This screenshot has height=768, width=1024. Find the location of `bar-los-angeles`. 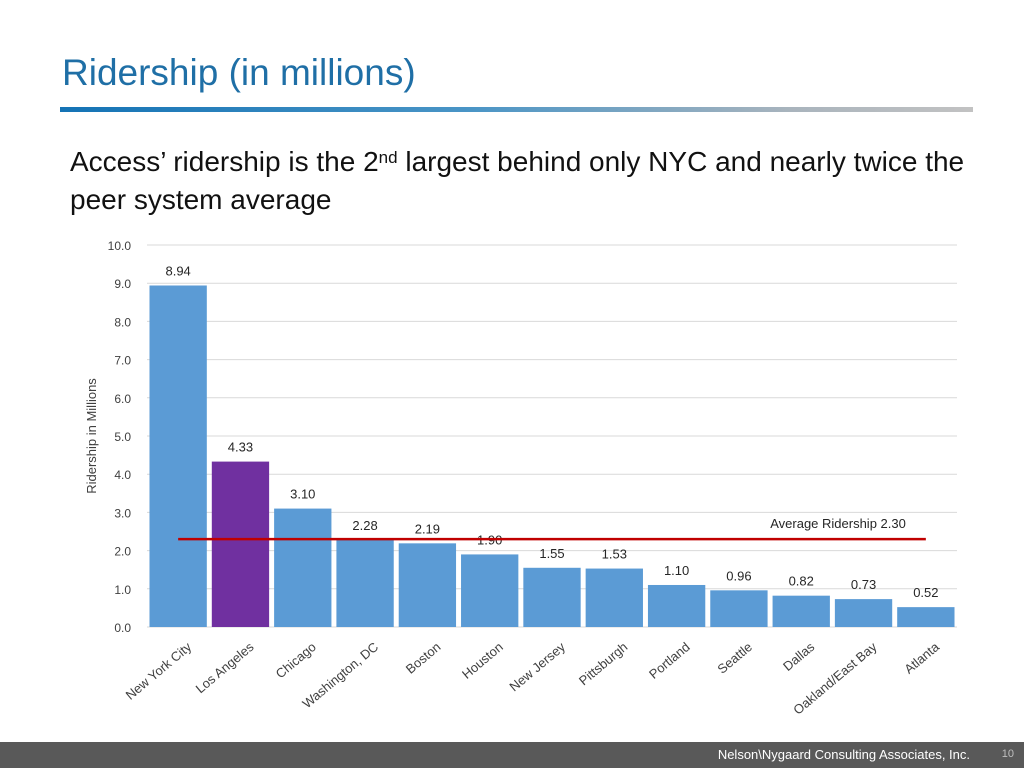

bar-los-angeles is located at coordinates (240, 544).